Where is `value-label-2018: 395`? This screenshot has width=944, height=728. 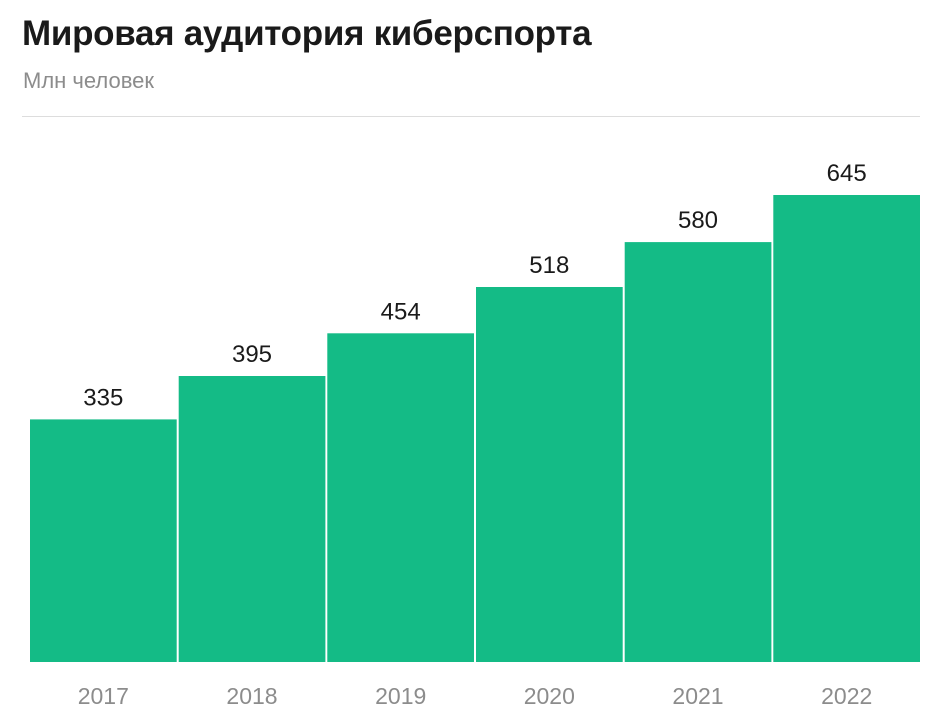 value-label-2018: 395 is located at coordinates (252, 354).